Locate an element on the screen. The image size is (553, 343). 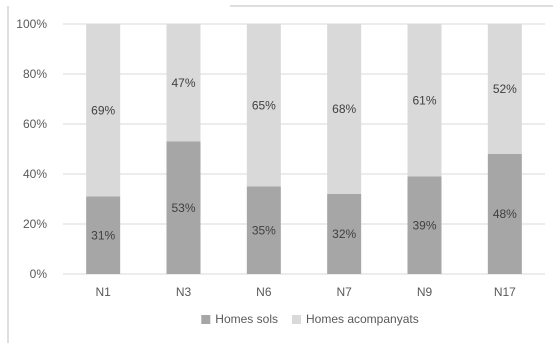
data-label: 47% is located at coordinates (183, 83).